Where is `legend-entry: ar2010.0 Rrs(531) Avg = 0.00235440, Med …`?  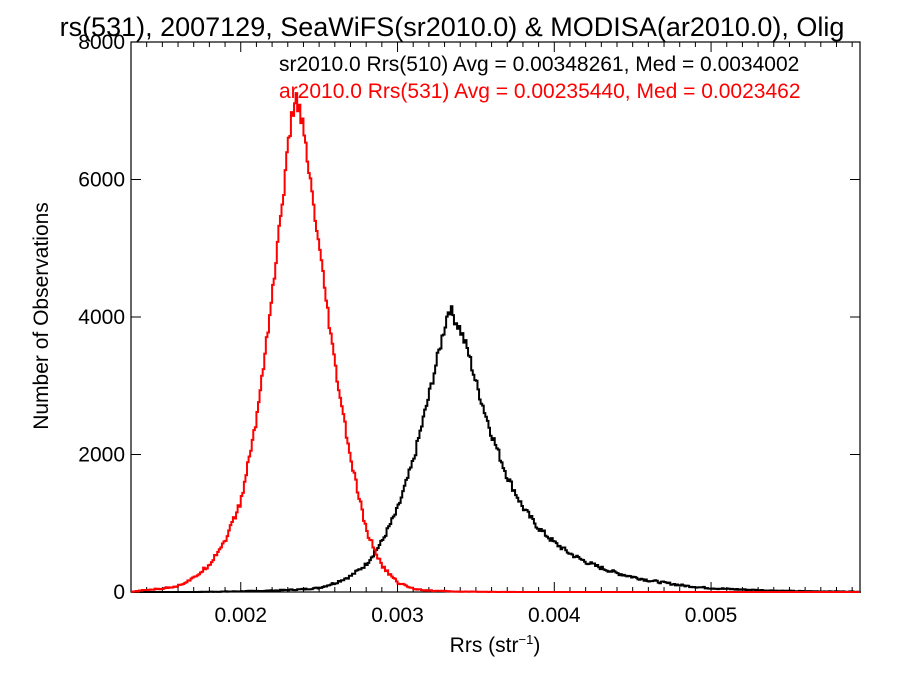 legend-entry: ar2010.0 Rrs(531) Avg = 0.00235440, Med … is located at coordinates (540, 91).